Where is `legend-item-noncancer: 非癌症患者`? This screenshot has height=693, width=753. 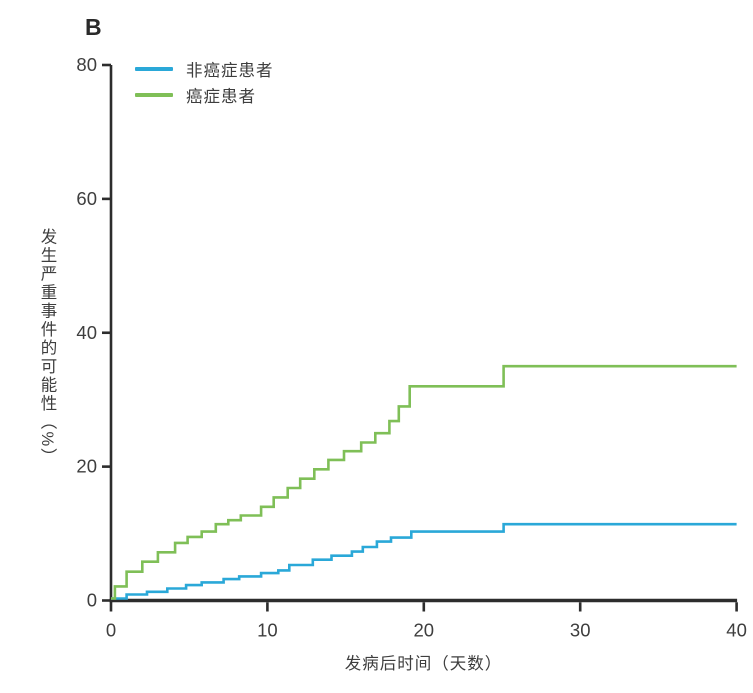 legend-item-noncancer: 非癌症患者 is located at coordinates (204, 69).